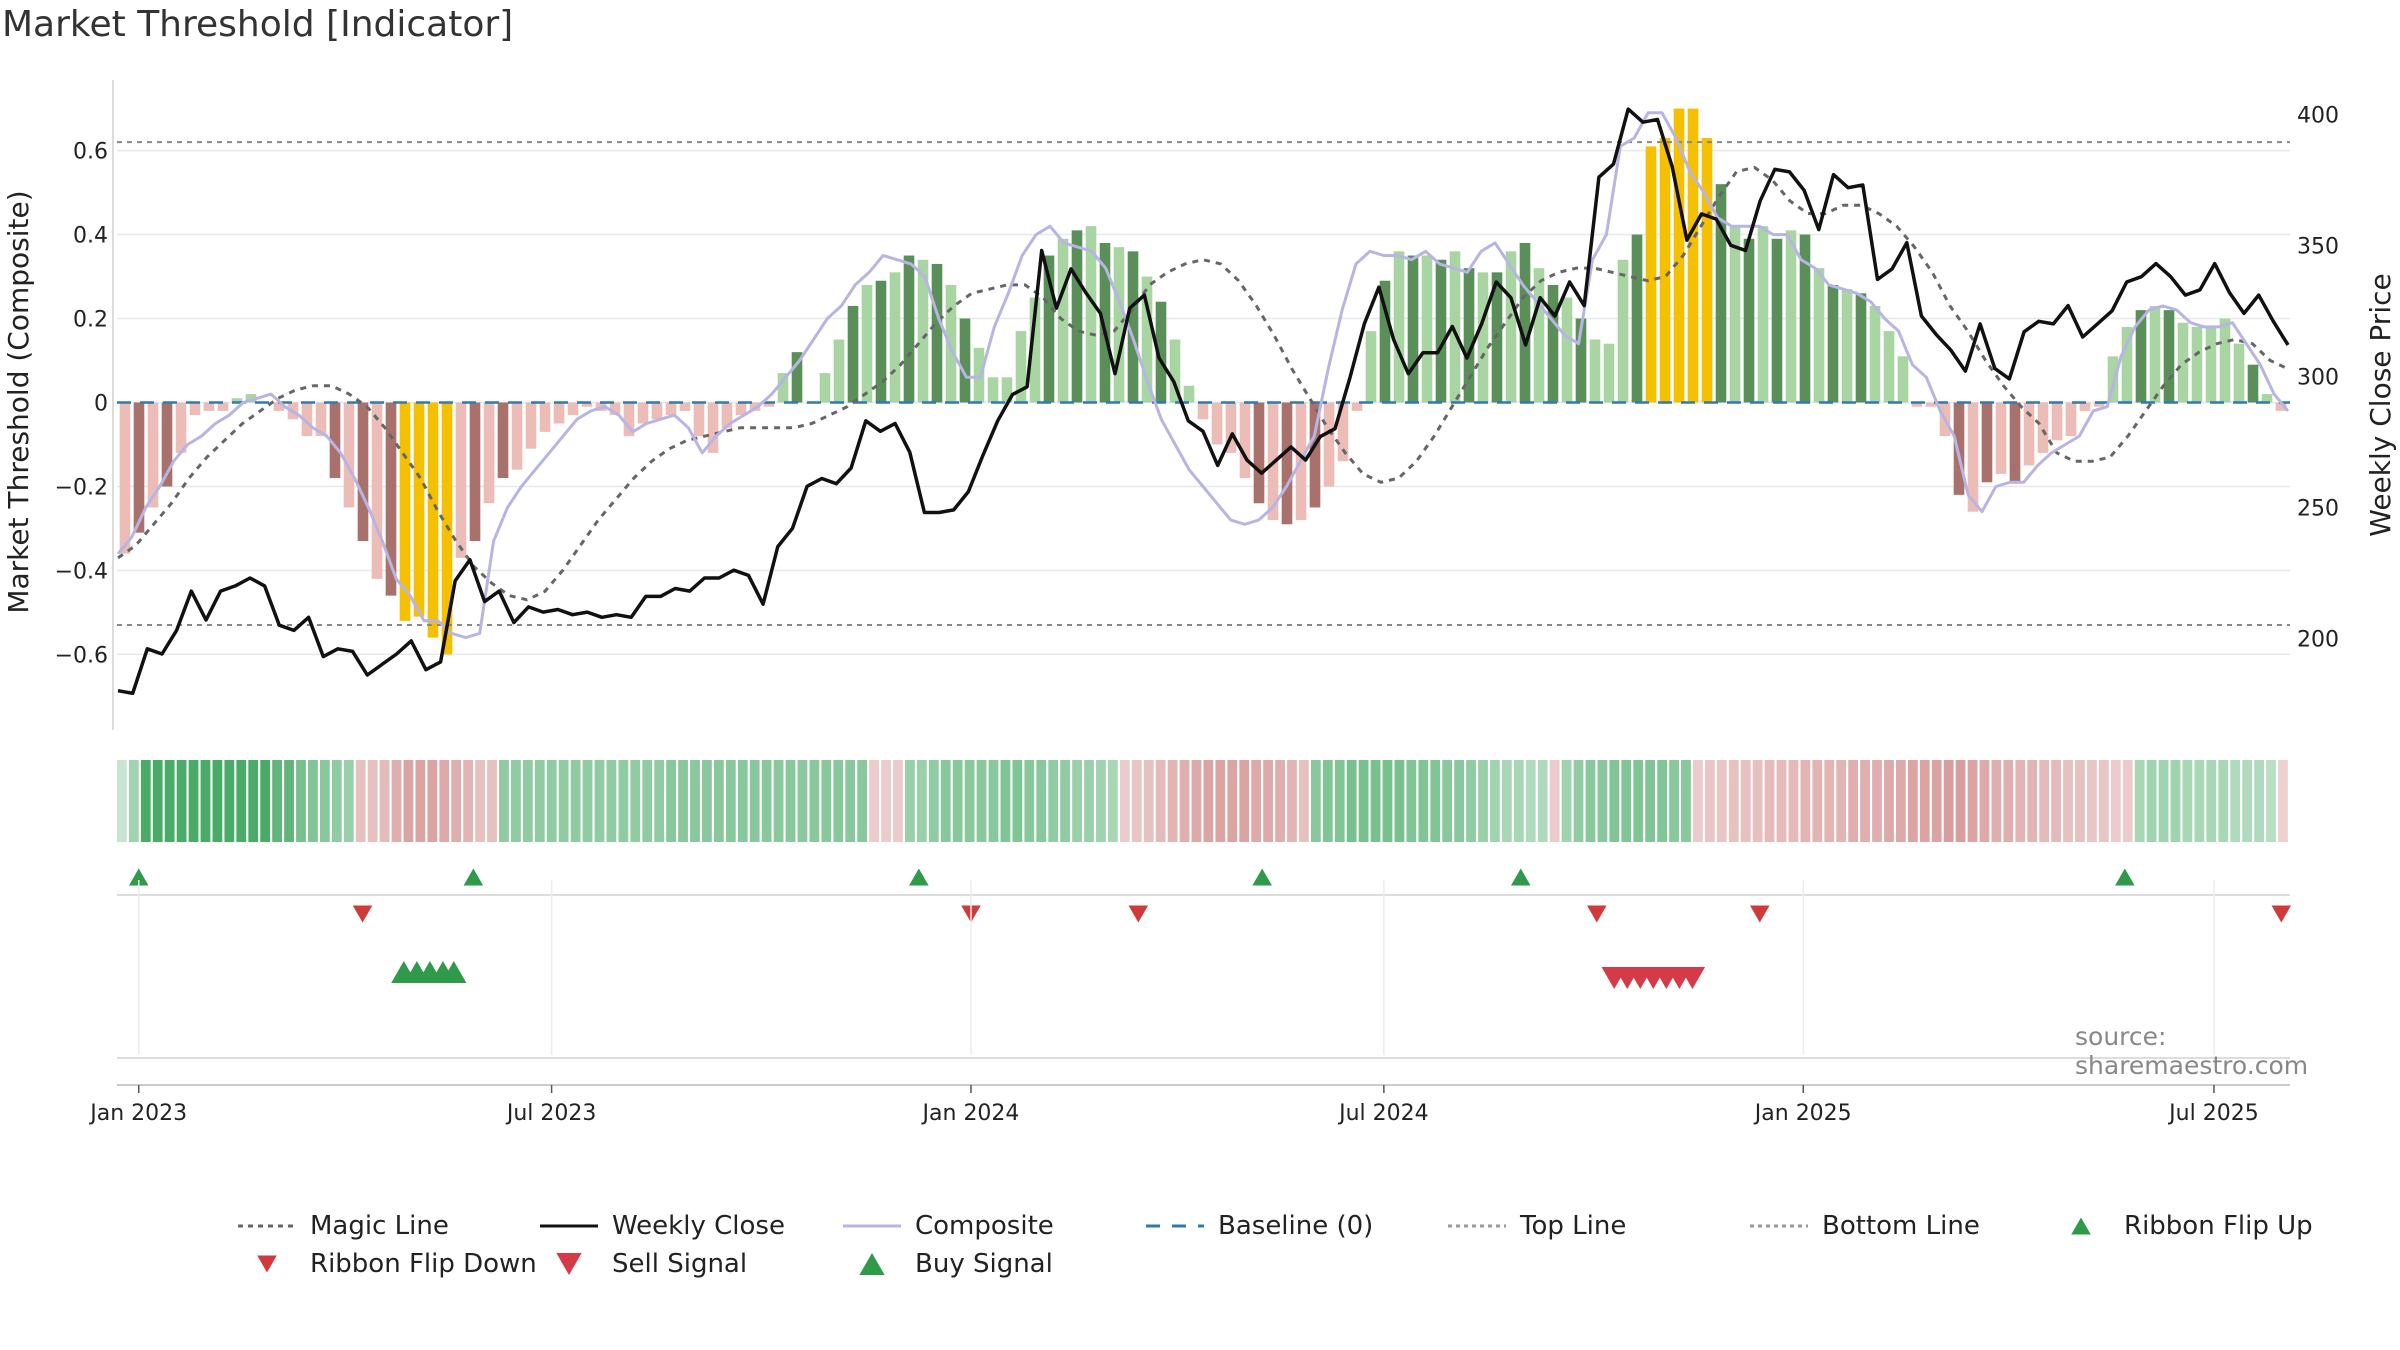 Image resolution: width=2400 pixels, height=1350 pixels. I want to click on right-tick-label: 300, so click(2318, 377).